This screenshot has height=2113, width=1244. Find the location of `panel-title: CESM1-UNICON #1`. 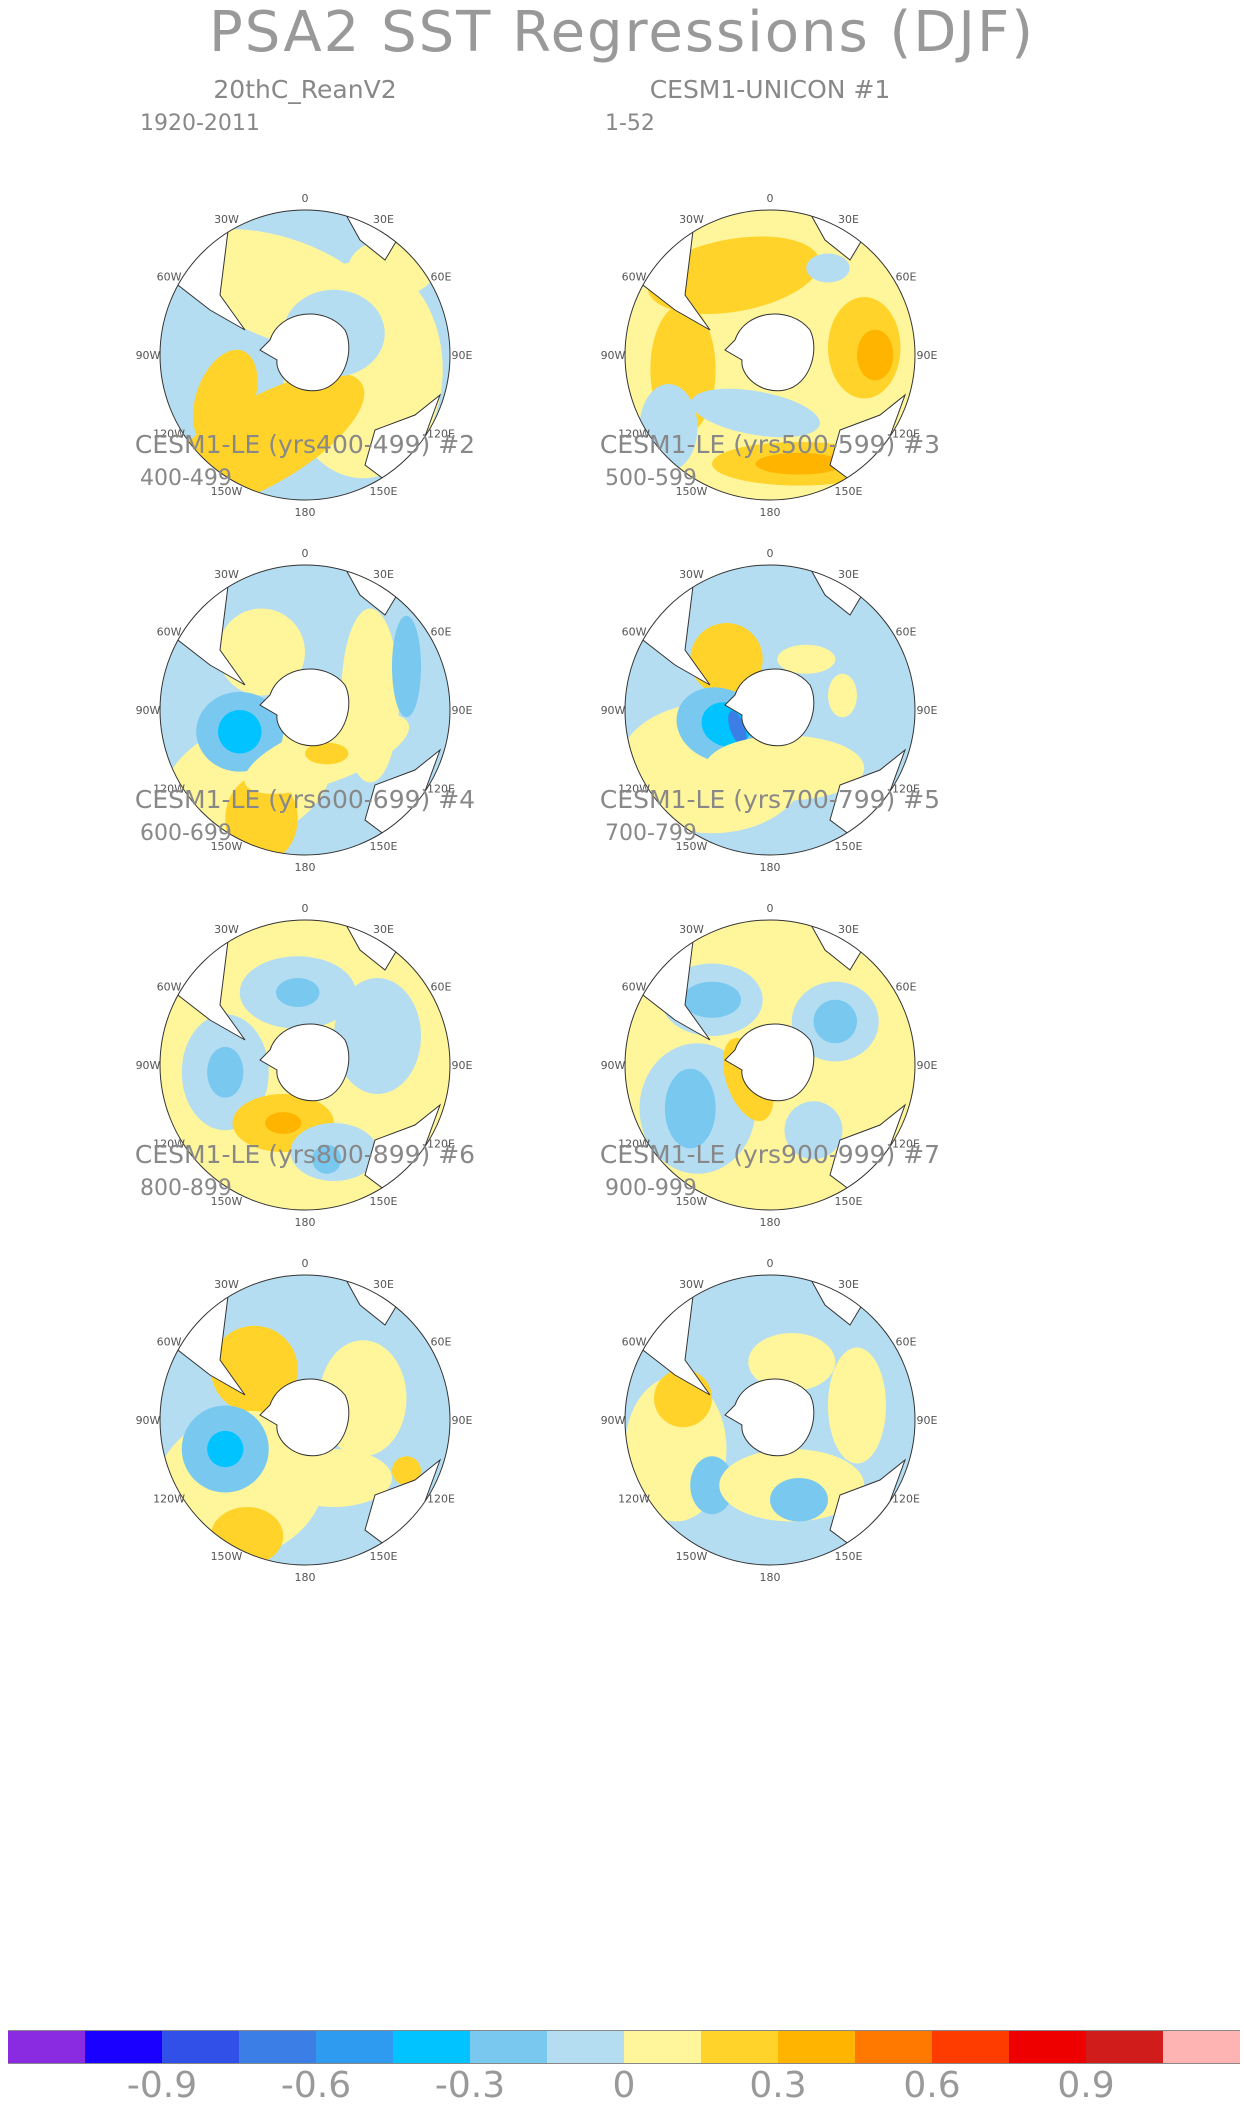

panel-title: CESM1-UNICON #1 is located at coordinates (770, 89).